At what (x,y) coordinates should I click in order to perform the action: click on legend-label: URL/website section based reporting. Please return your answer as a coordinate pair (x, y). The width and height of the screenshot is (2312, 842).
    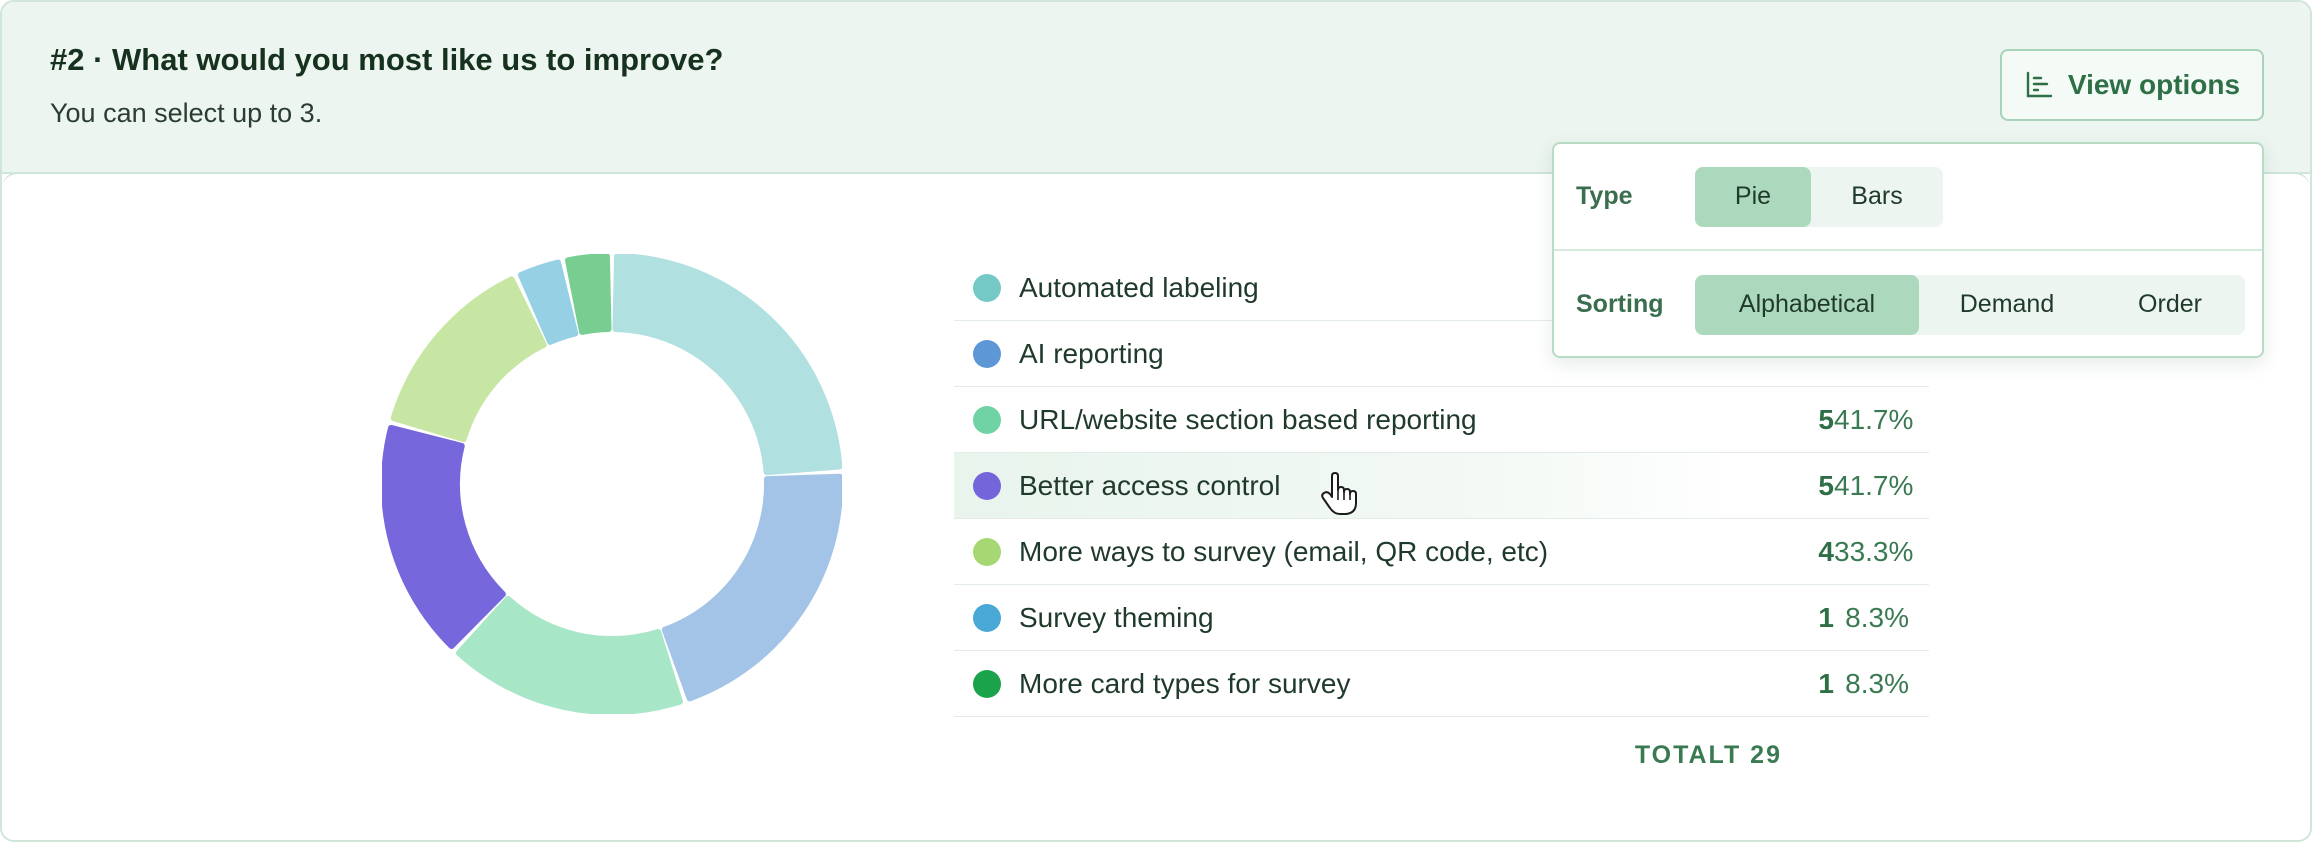
    Looking at the image, I should click on (1248, 419).